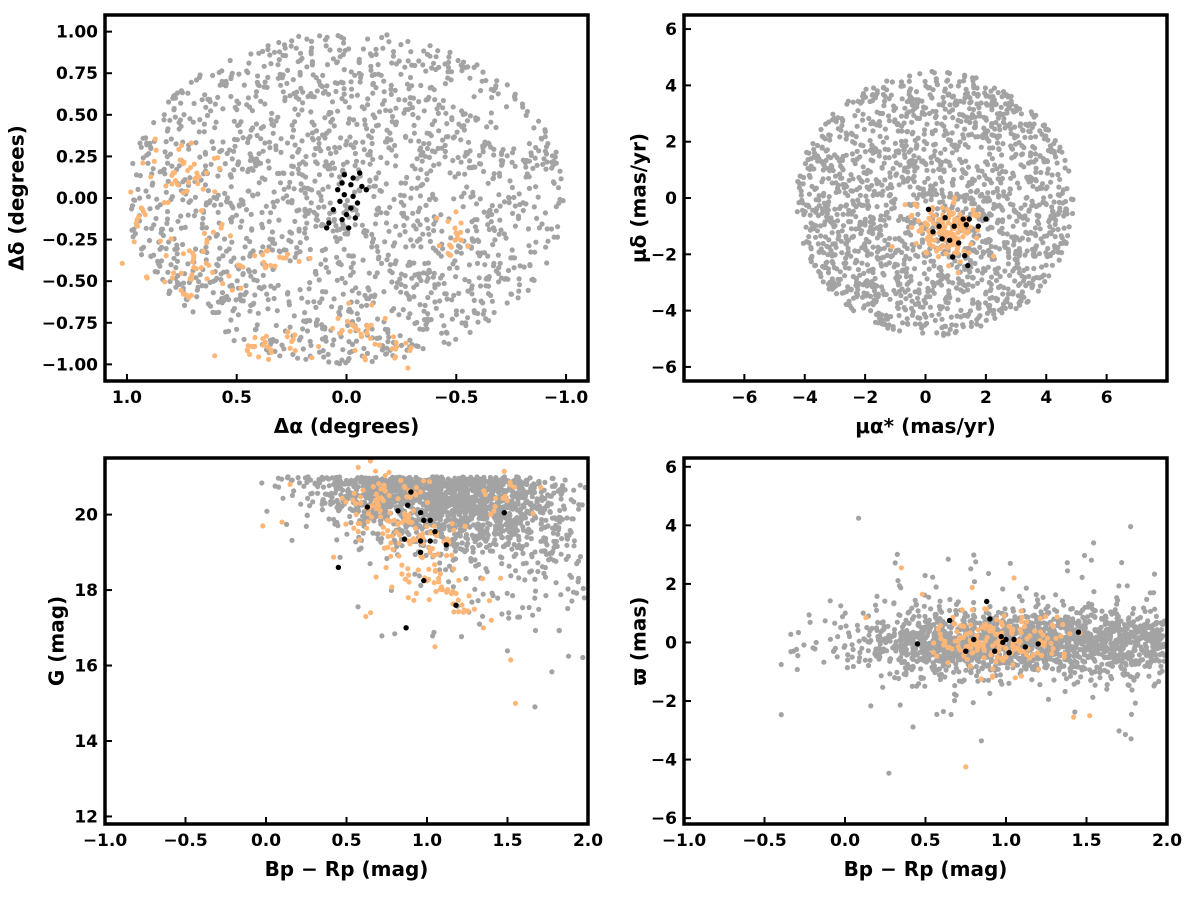 The height and width of the screenshot is (900, 1200). I want to click on sky-ylabel: Δδ (degrees), so click(17, 198).